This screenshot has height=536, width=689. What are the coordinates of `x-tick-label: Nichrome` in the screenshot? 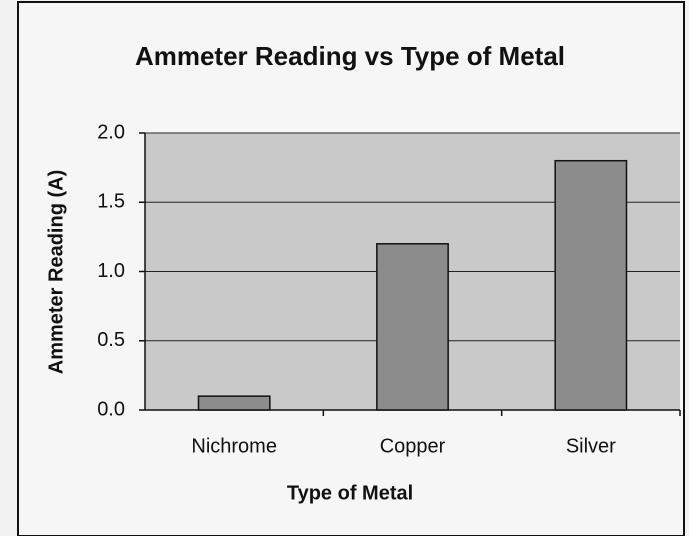 It's located at (234, 446).